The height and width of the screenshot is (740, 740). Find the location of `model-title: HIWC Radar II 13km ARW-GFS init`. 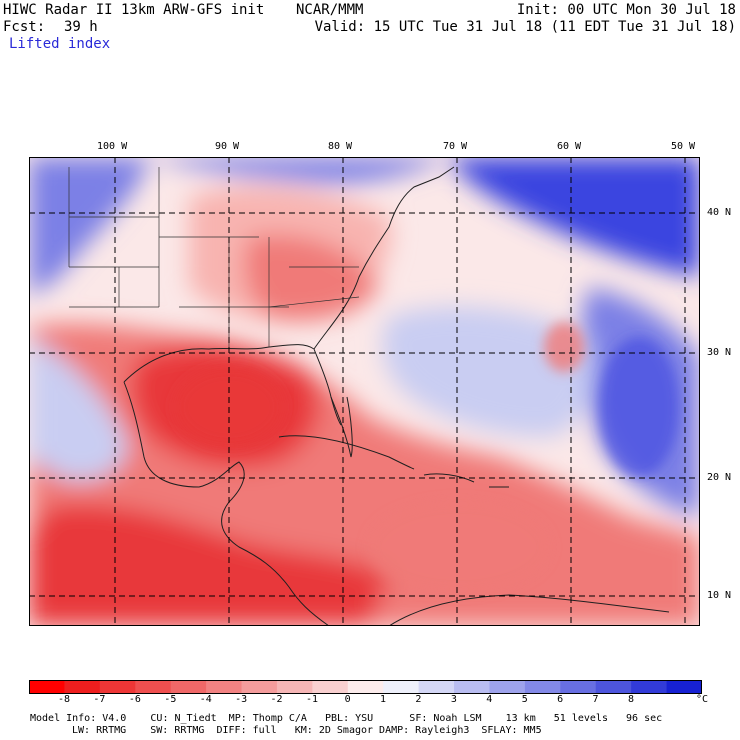

model-title: HIWC Radar II 13km ARW-GFS init is located at coordinates (134, 10).